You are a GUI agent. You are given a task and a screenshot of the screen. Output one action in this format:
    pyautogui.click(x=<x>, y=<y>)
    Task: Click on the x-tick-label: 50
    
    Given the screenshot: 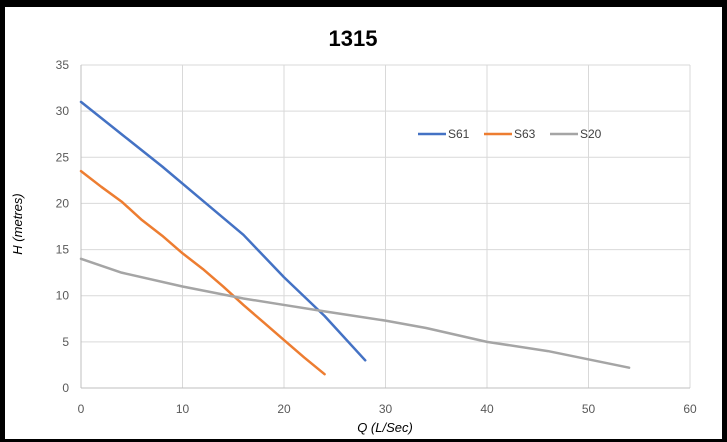 What is the action you would take?
    pyautogui.click(x=589, y=409)
    